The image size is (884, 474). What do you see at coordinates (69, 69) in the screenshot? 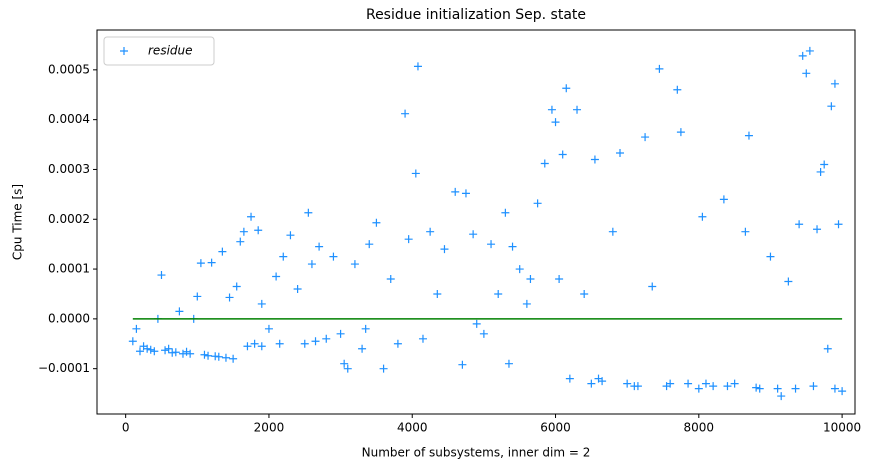
I see `y-tick-label: 0.0005` at bounding box center [69, 69].